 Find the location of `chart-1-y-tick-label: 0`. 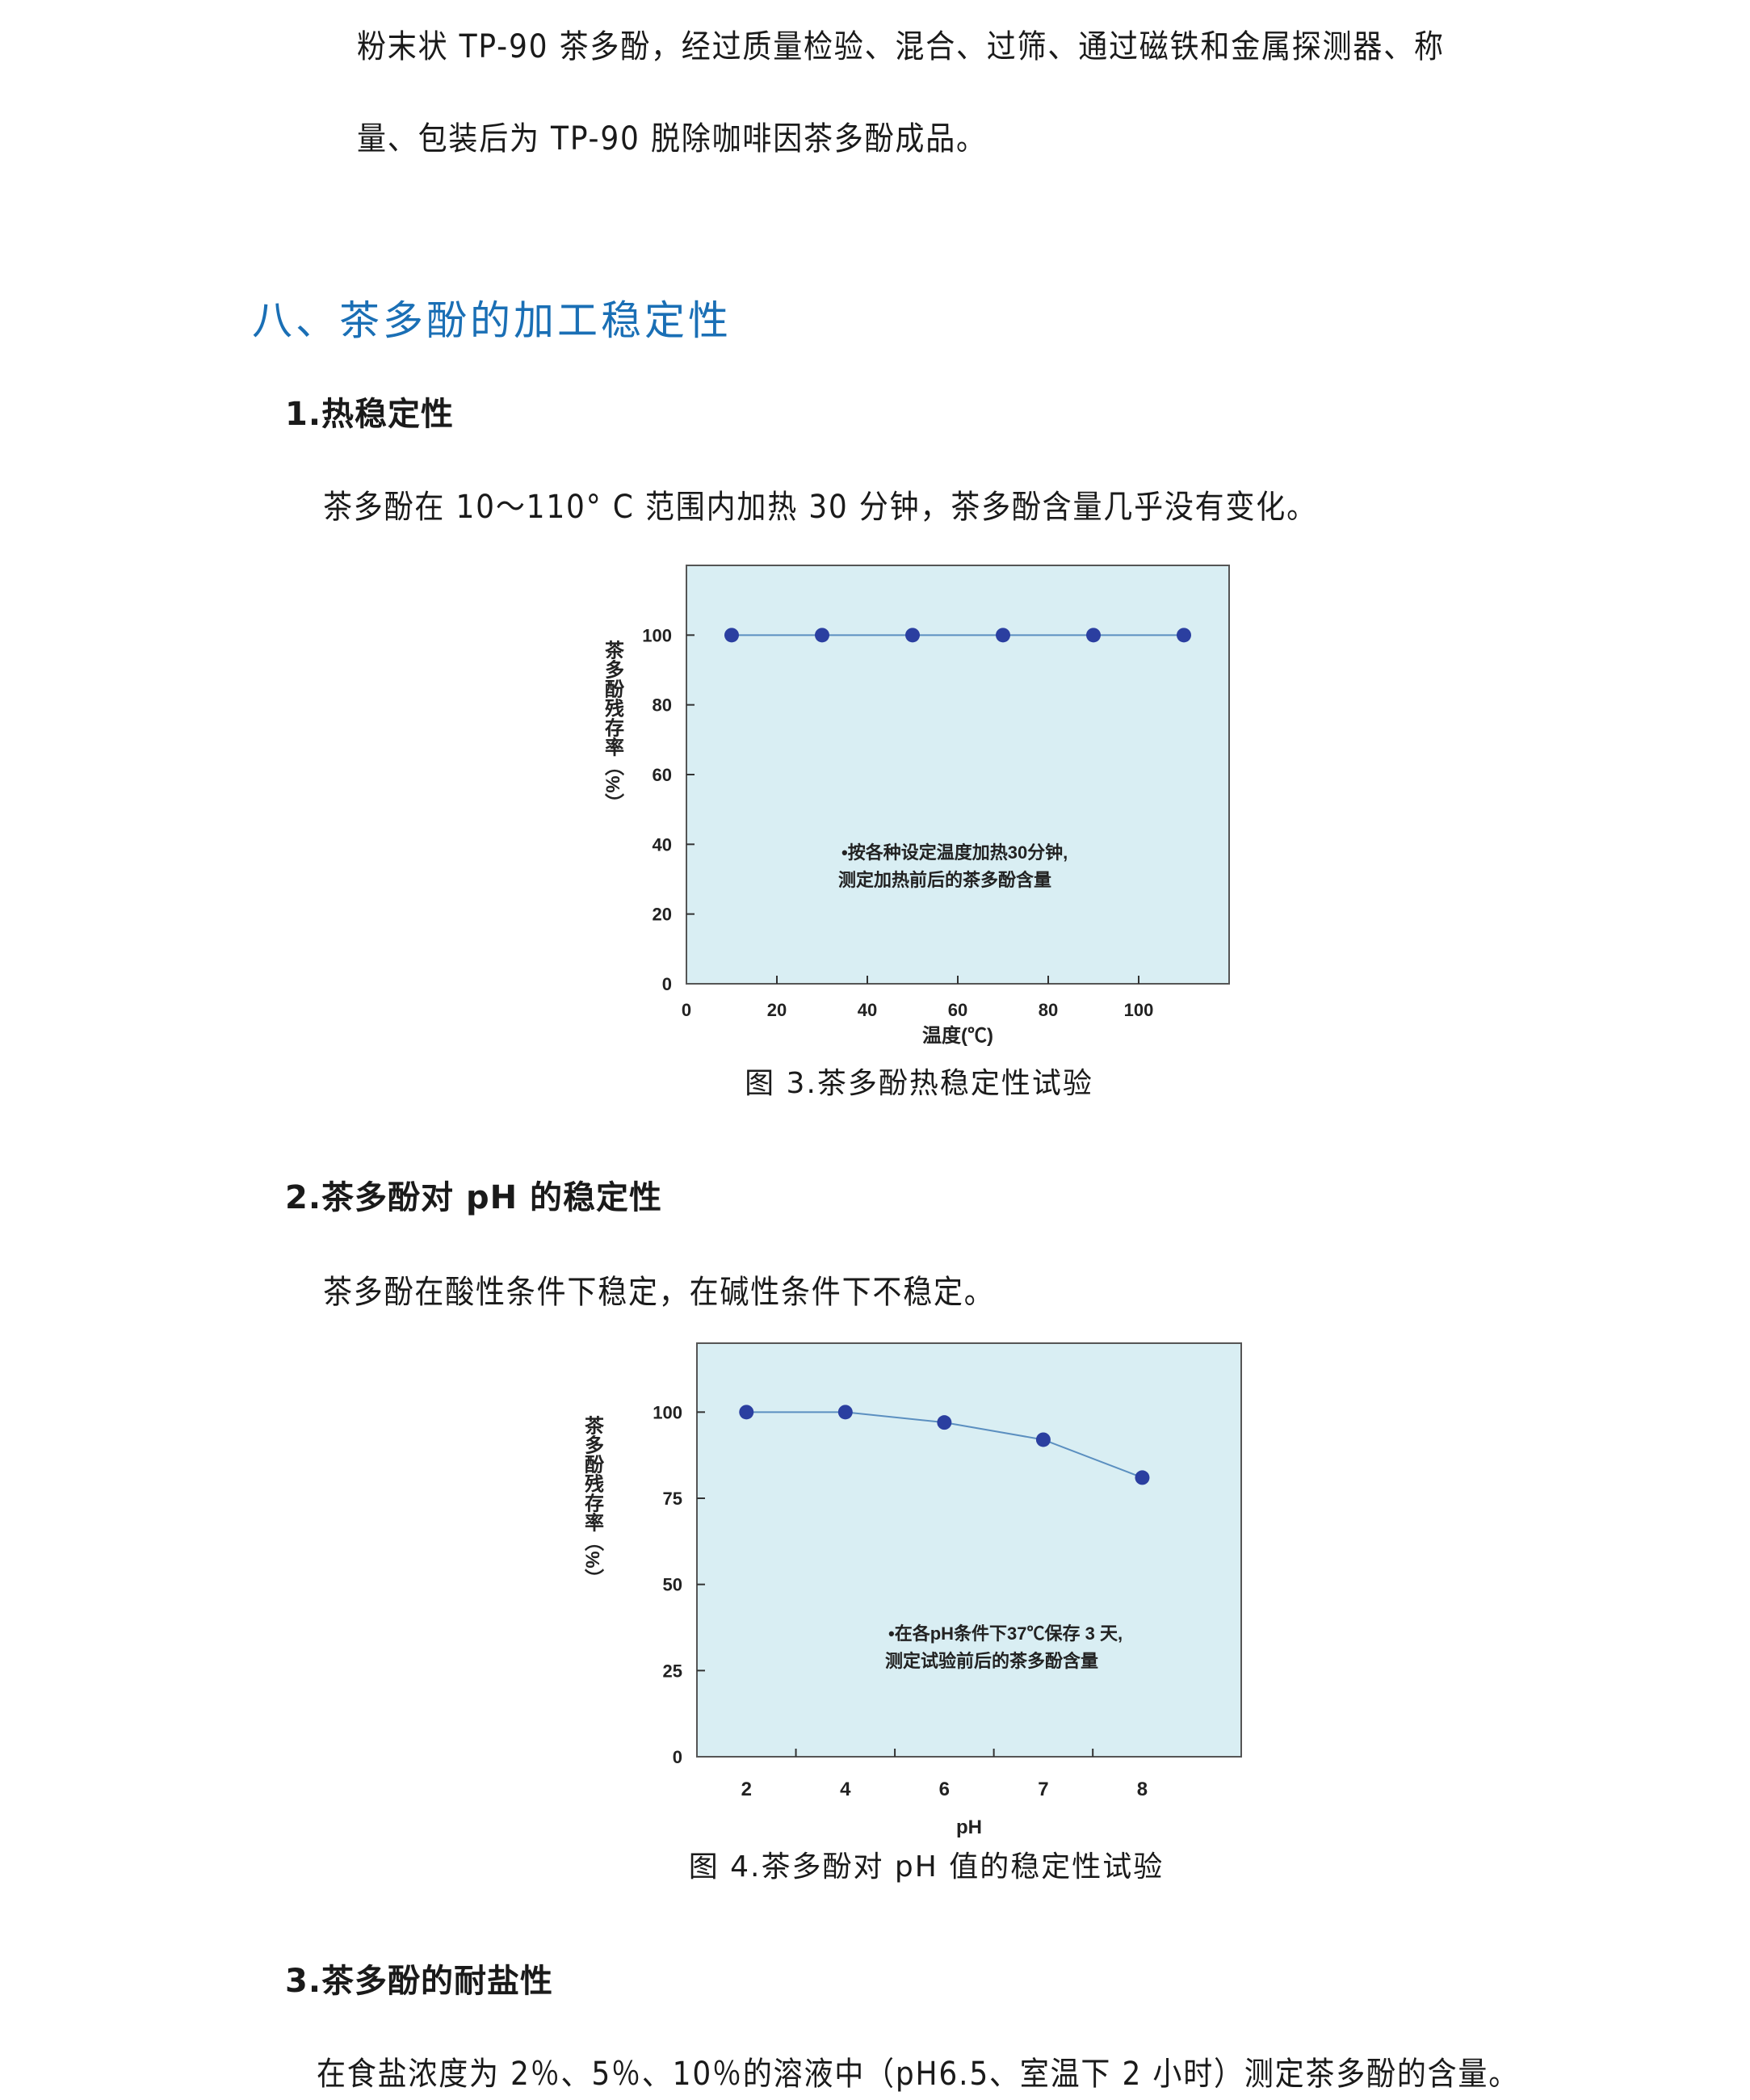

chart-1-y-tick-label: 0 is located at coordinates (667, 984).